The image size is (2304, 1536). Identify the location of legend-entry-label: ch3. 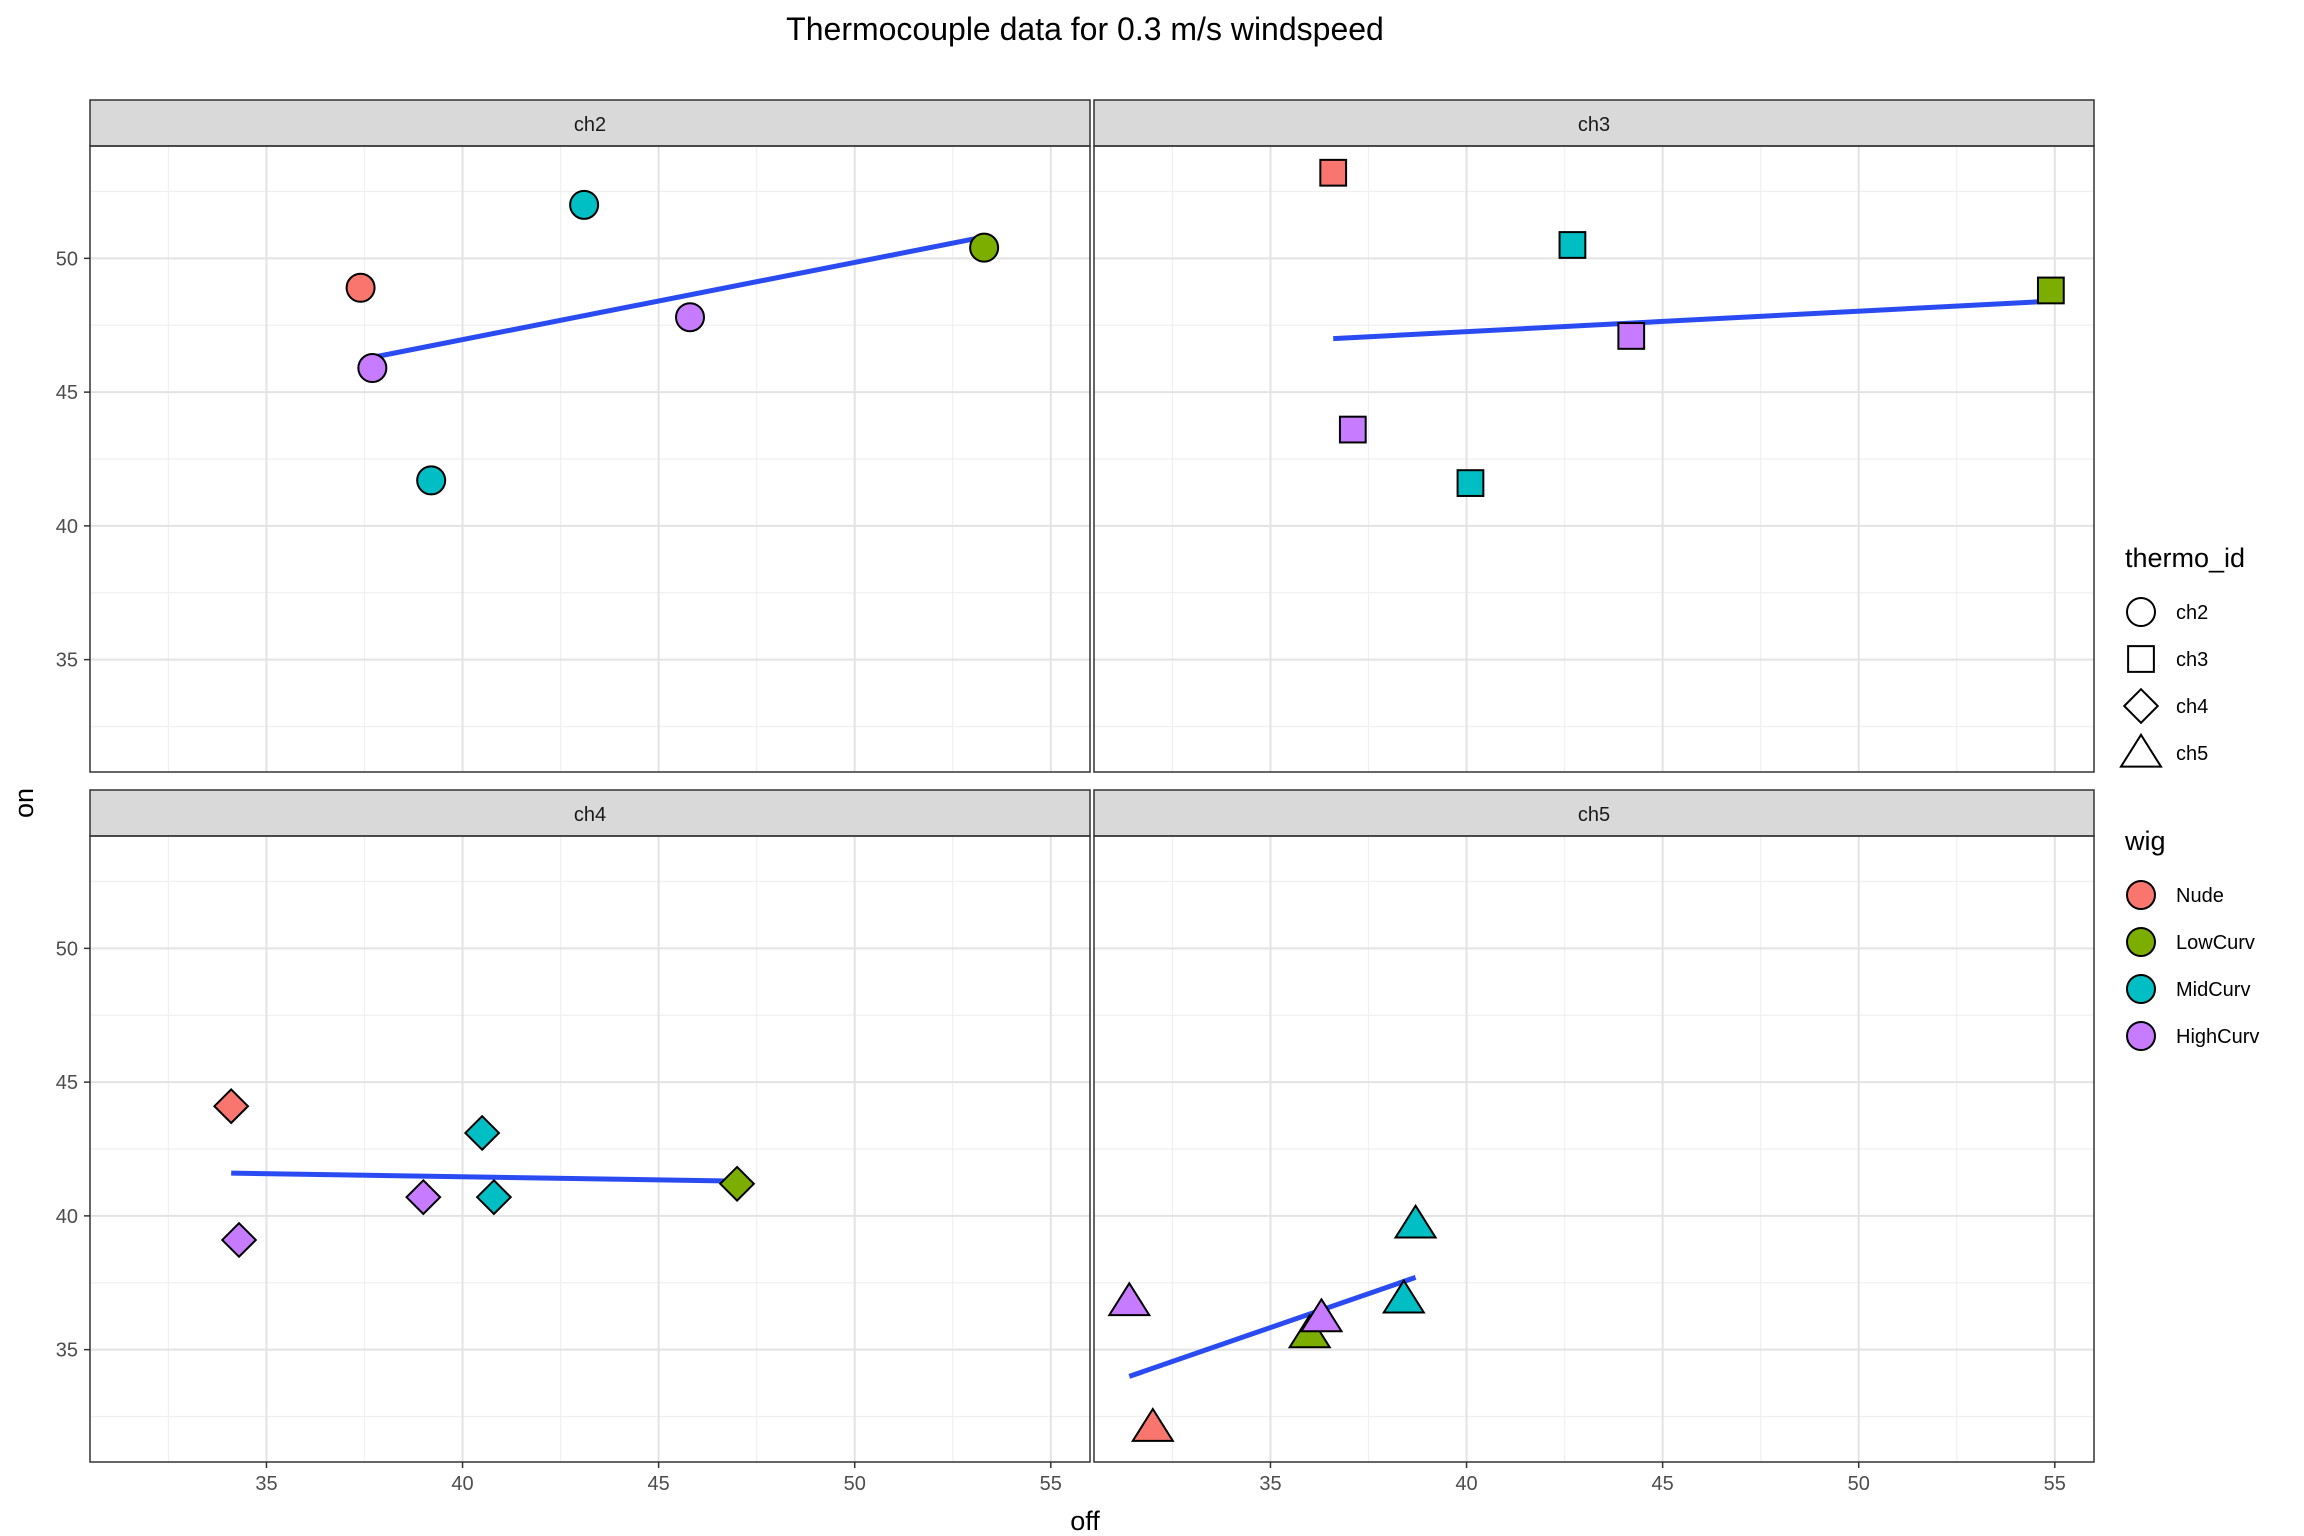
(2192, 660).